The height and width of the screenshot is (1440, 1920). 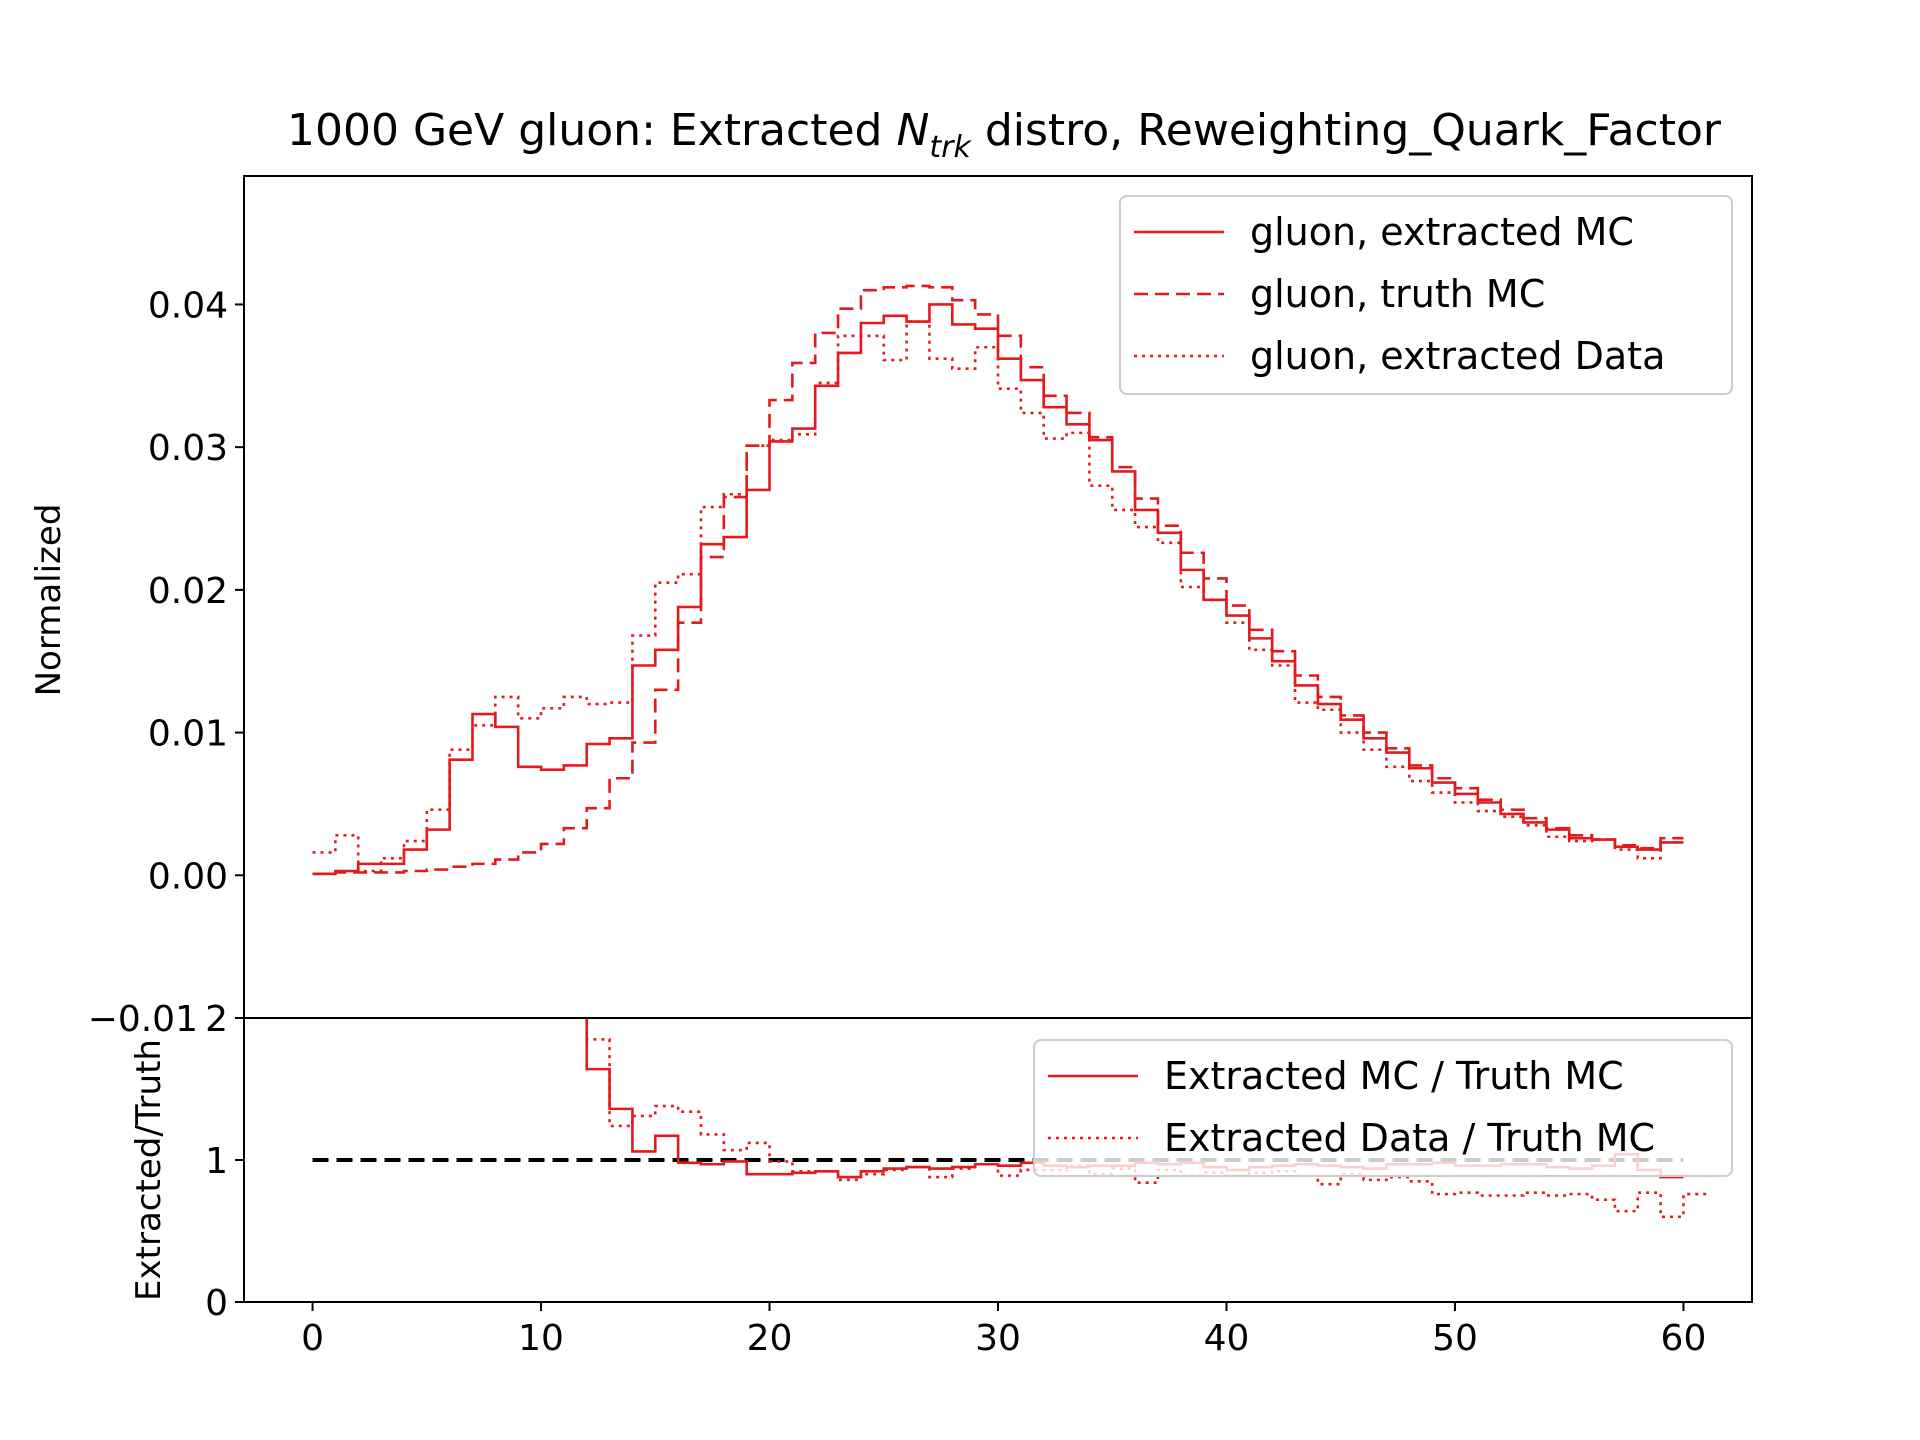 I want to click on main-legend-box, so click(x=1426, y=295).